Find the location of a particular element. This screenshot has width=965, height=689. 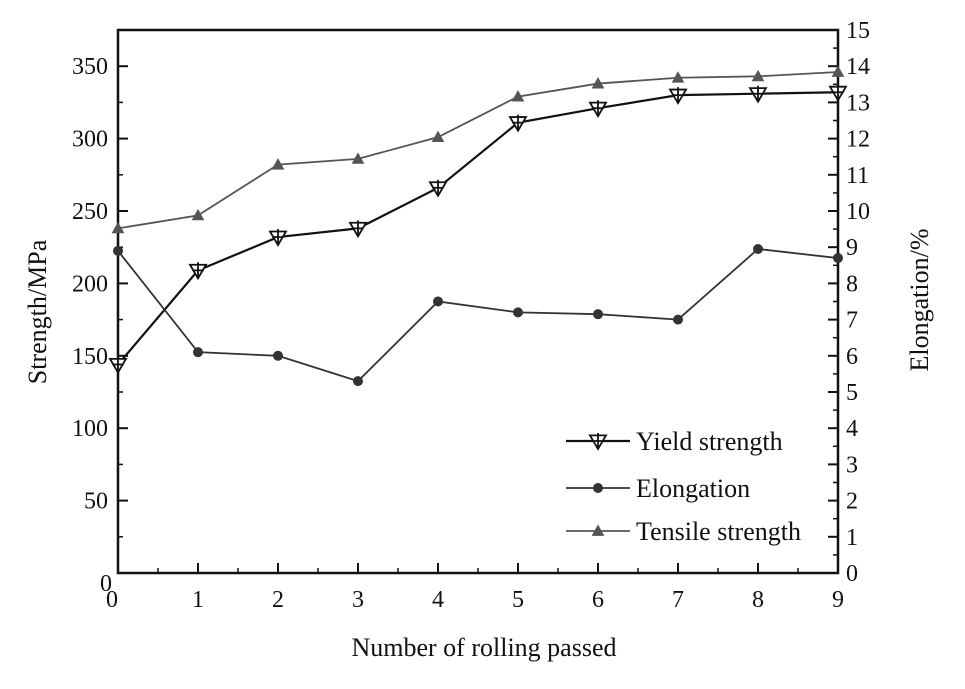

series-line is located at coordinates (478, 315).